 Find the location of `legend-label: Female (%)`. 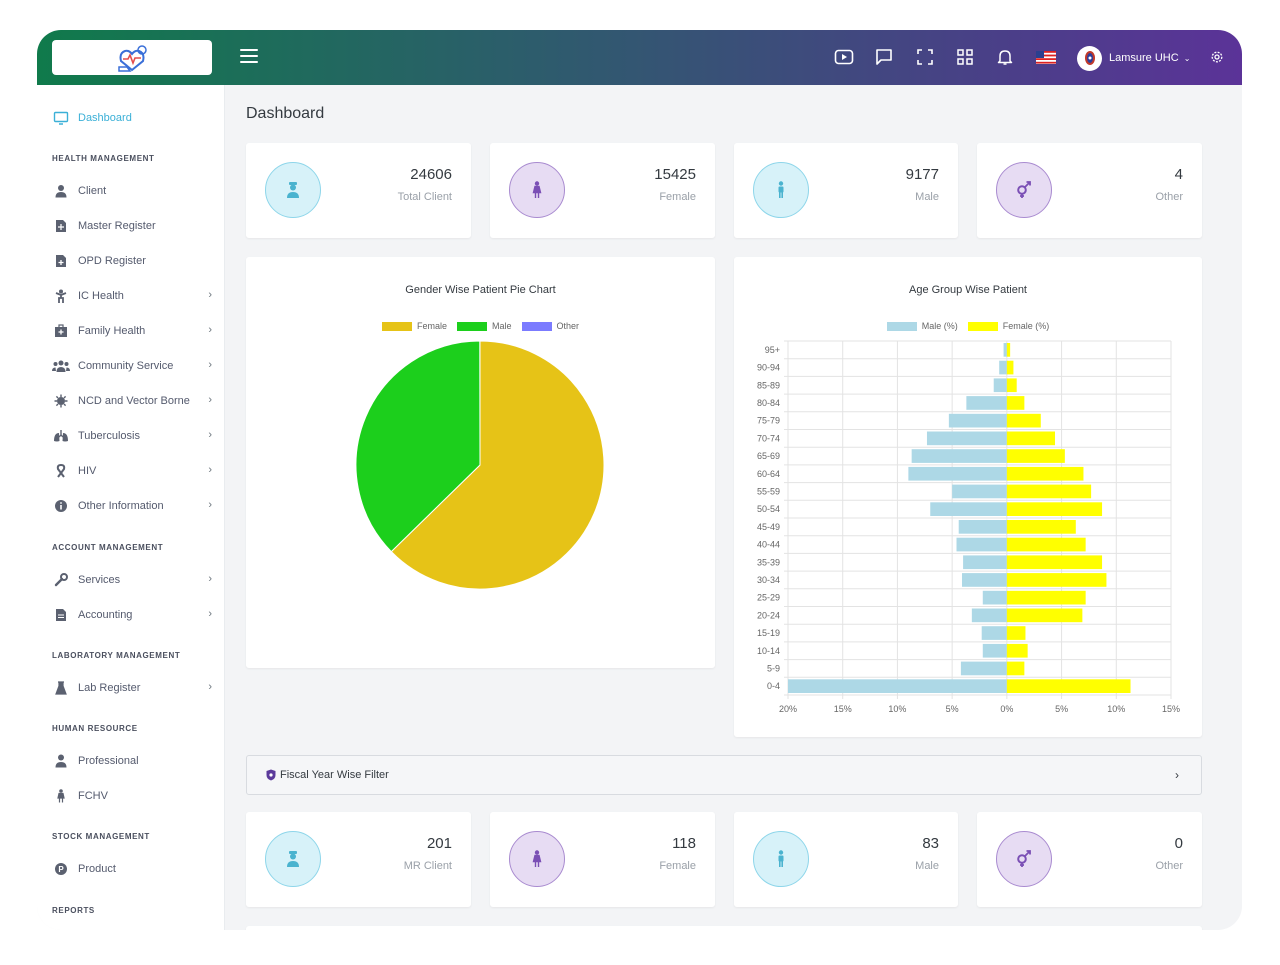

legend-label: Female (%) is located at coordinates (1026, 326).